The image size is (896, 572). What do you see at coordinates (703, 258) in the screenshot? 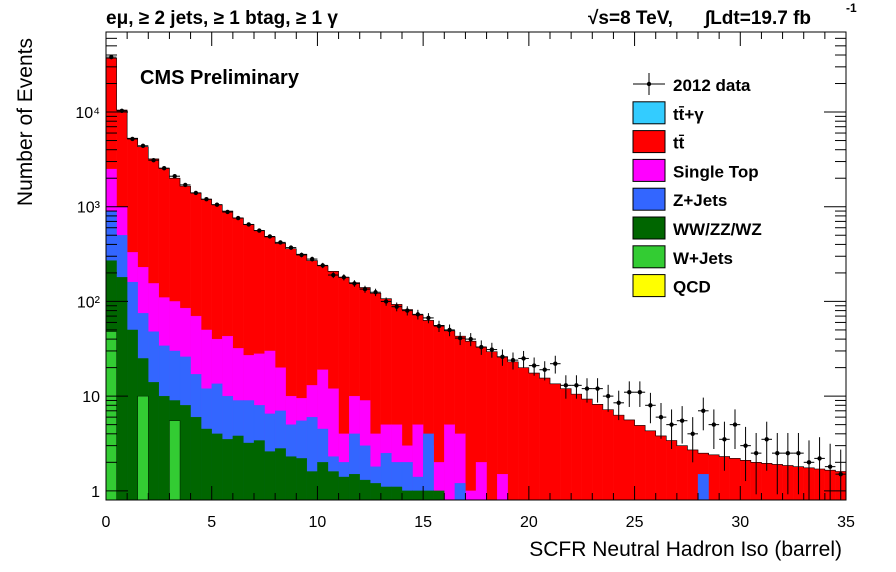
I see `svg-text: W+Jets` at bounding box center [703, 258].